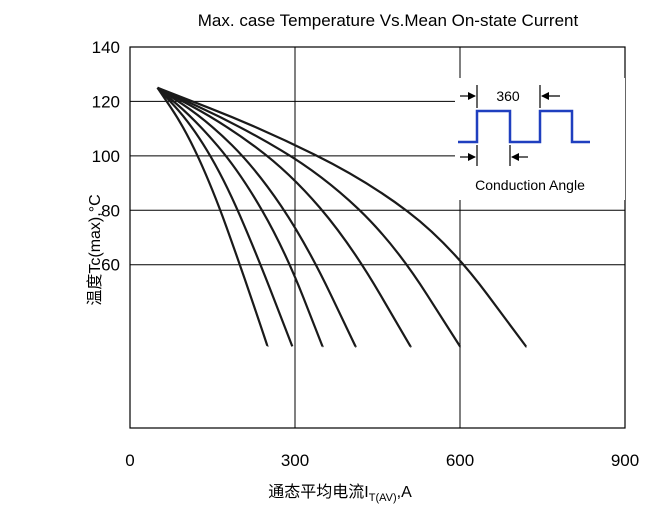  I want to click on pulse-waveform, so click(524, 126).